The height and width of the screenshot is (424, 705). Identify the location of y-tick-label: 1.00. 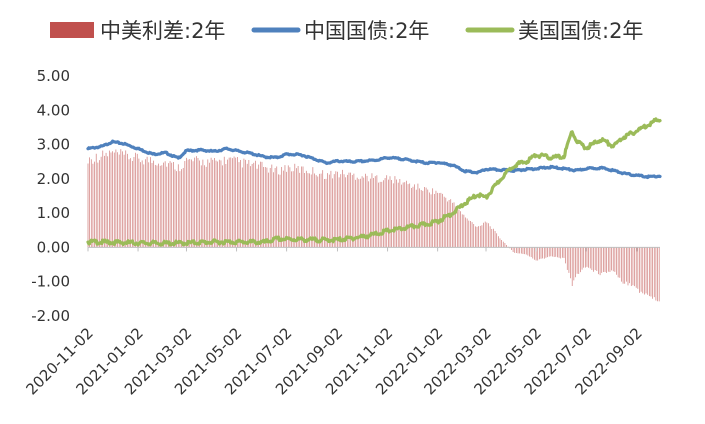
(53, 213).